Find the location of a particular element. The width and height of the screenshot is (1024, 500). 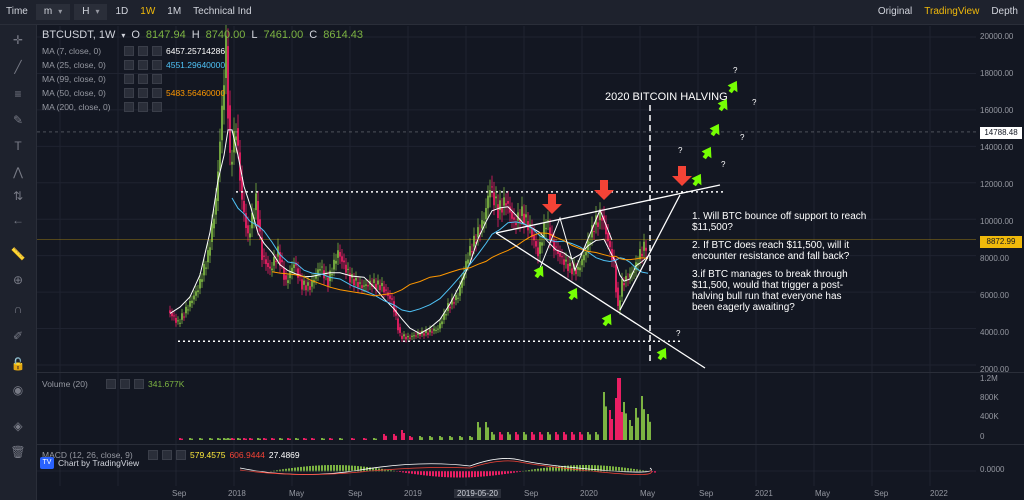

ruler-icon: 📏 is located at coordinates (18, 254).